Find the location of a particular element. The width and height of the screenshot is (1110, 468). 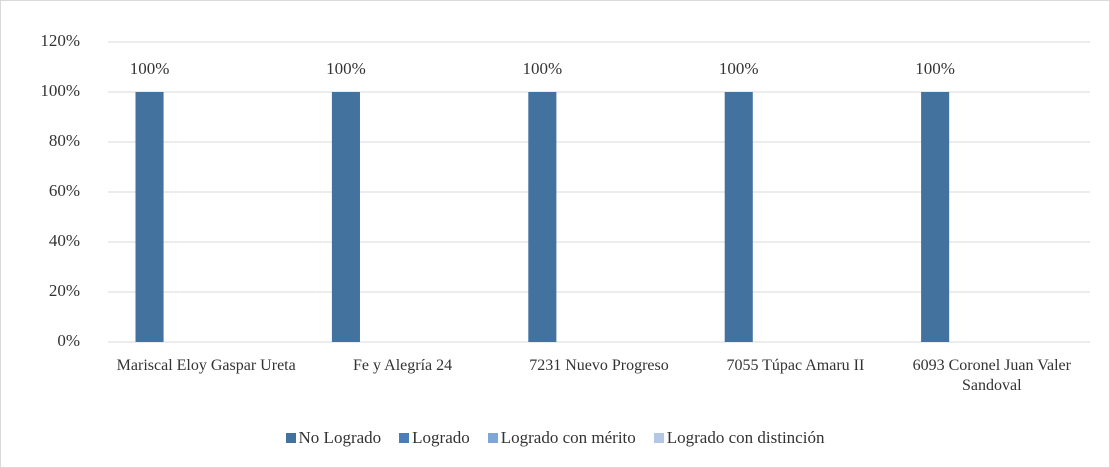

legend-label: Logrado is located at coordinates (441, 437).